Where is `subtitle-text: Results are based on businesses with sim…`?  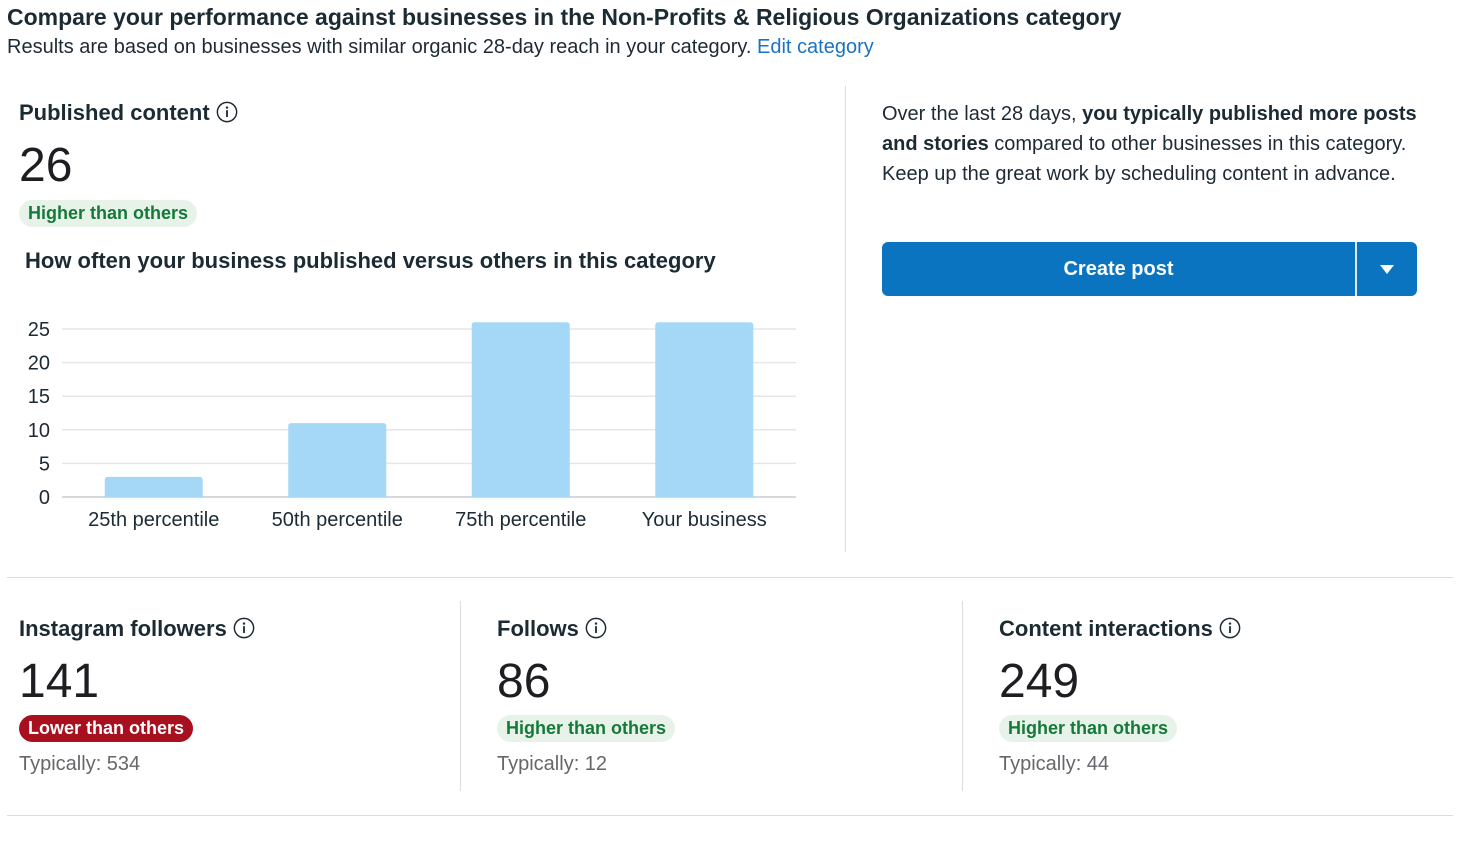
subtitle-text: Results are based on businesses with sim… is located at coordinates (379, 47).